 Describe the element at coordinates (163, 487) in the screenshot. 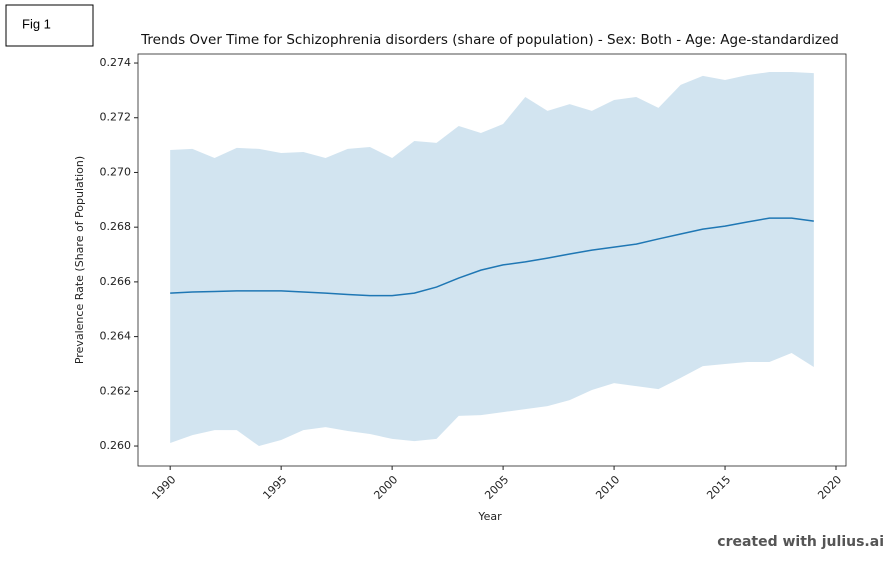

I see `x-tick-label: 1990` at that location.